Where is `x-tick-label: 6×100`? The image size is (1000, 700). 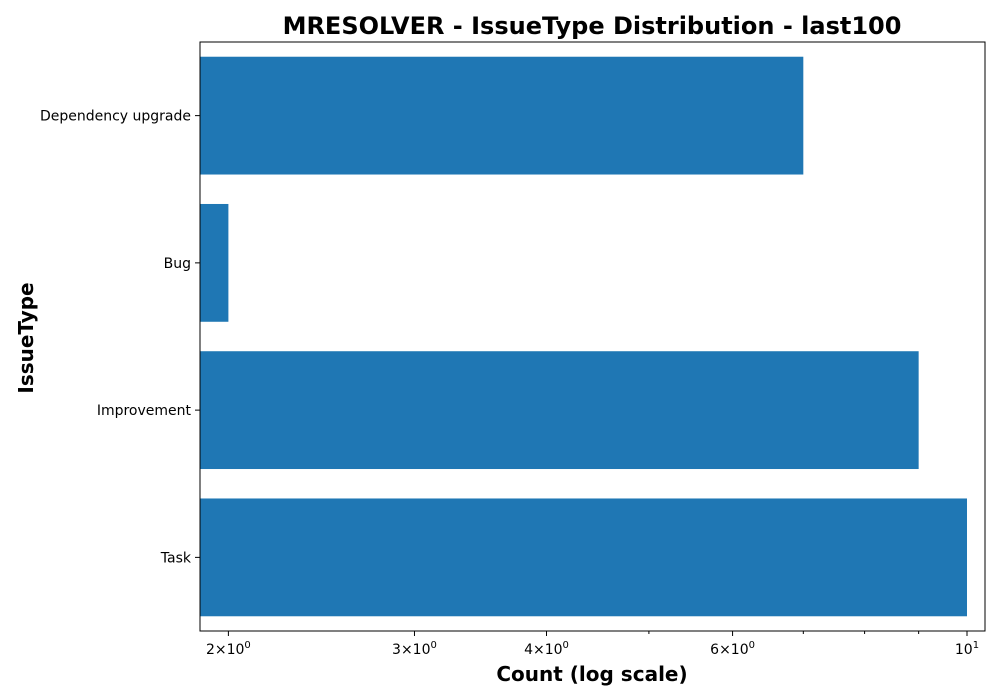 x-tick-label: 6×100 is located at coordinates (732, 649).